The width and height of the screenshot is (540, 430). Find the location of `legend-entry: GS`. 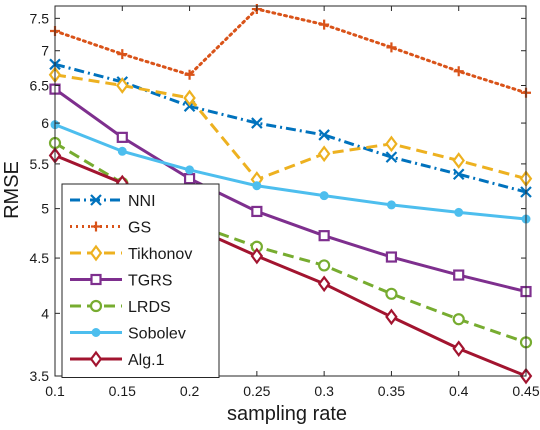

legend-entry: GS is located at coordinates (110, 228).